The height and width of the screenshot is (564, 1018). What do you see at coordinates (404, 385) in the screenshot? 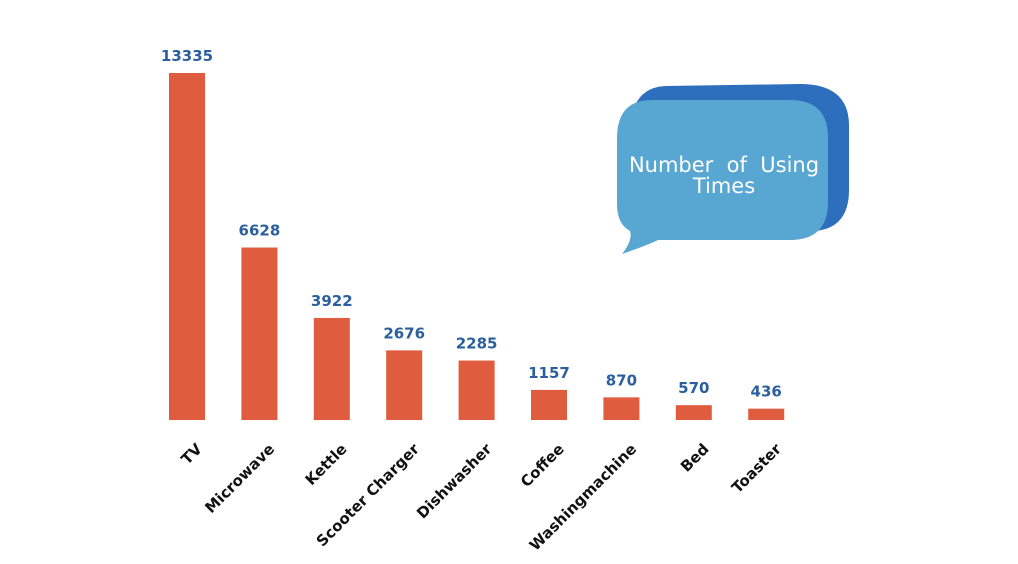
I see `bar-scooter-charger` at bounding box center [404, 385].